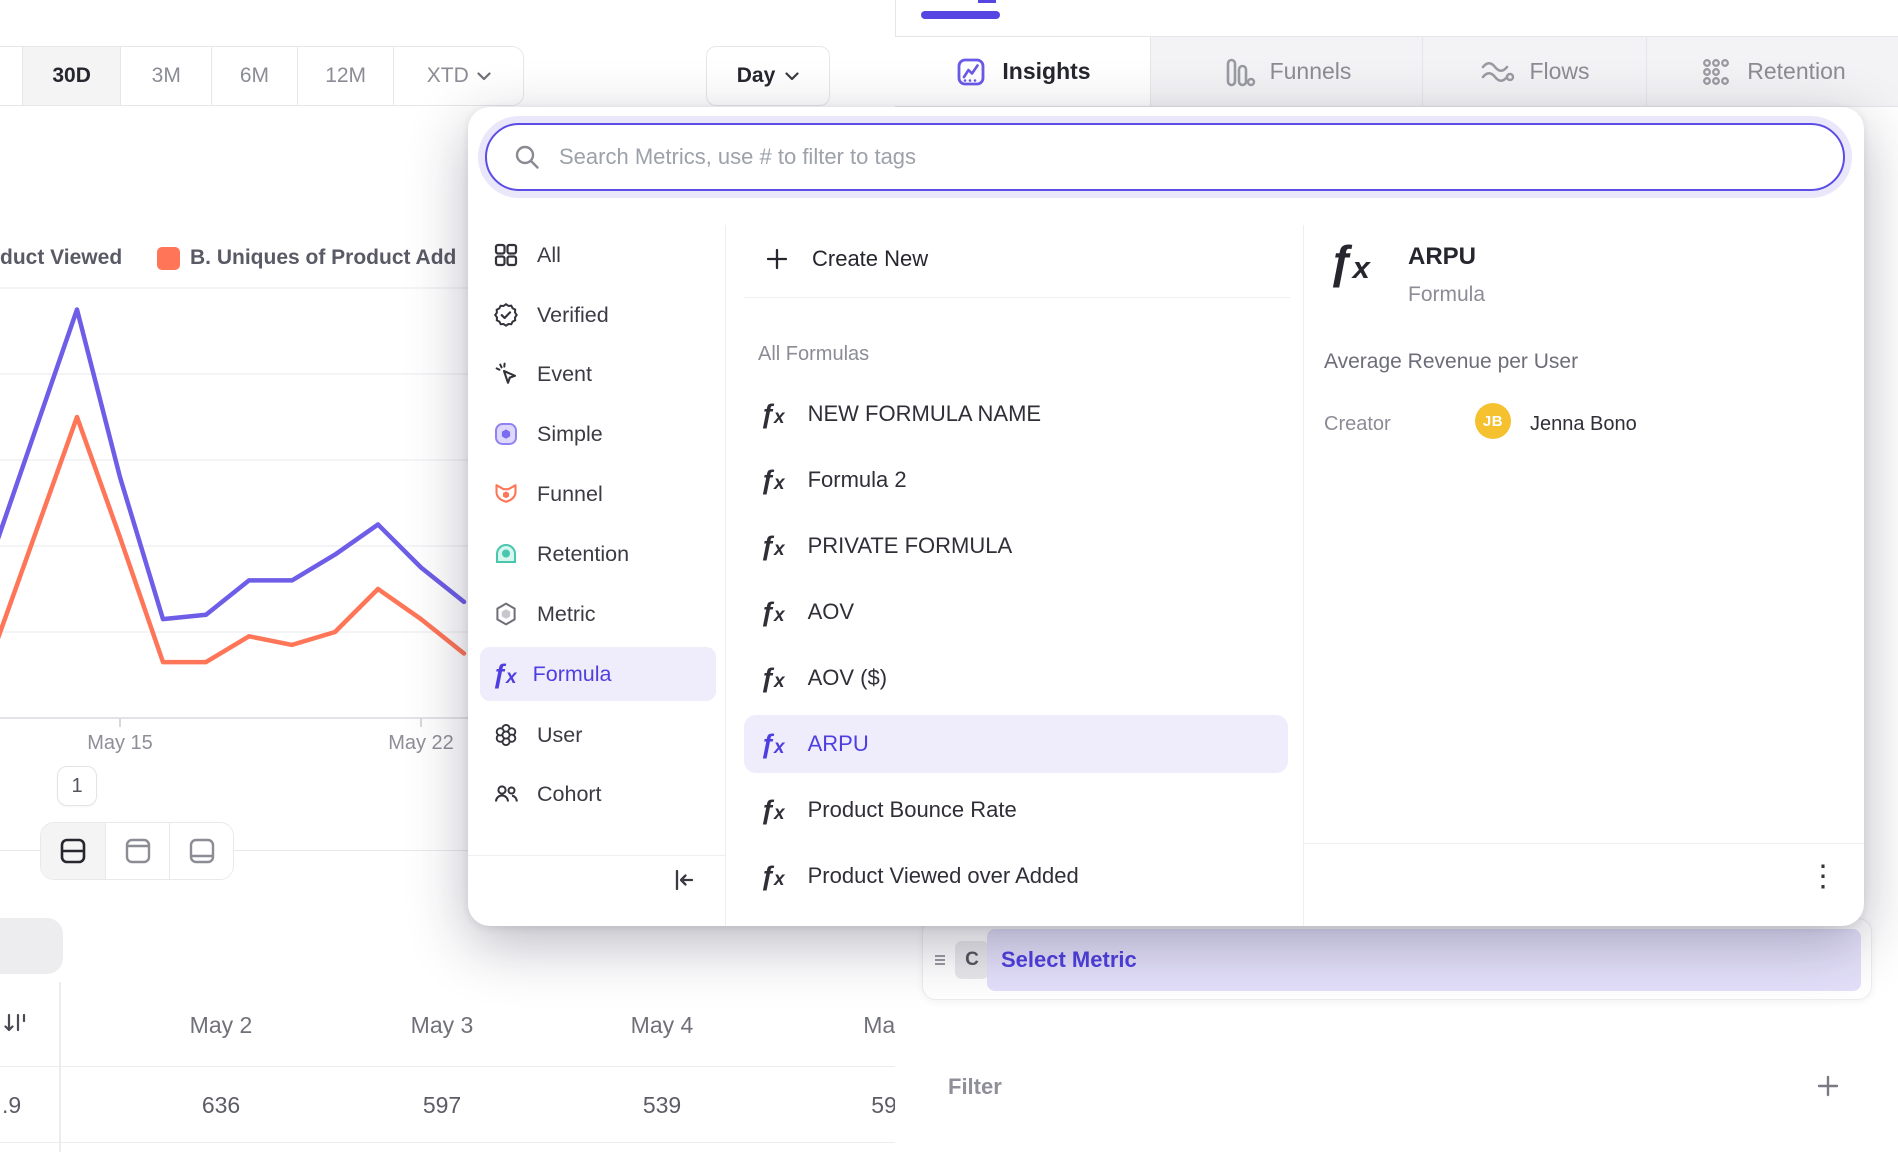 This screenshot has width=1898, height=1152. Describe the element at coordinates (168, 258) in the screenshot. I see `legend-swatch-b` at that location.